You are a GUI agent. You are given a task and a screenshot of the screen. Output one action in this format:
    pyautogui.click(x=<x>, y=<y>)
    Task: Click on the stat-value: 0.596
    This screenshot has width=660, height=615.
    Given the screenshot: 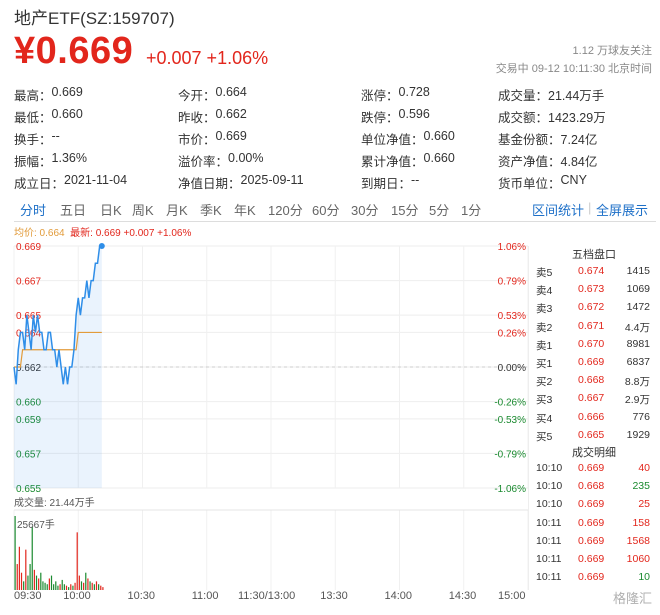 What is the action you would take?
    pyautogui.click(x=414, y=113)
    